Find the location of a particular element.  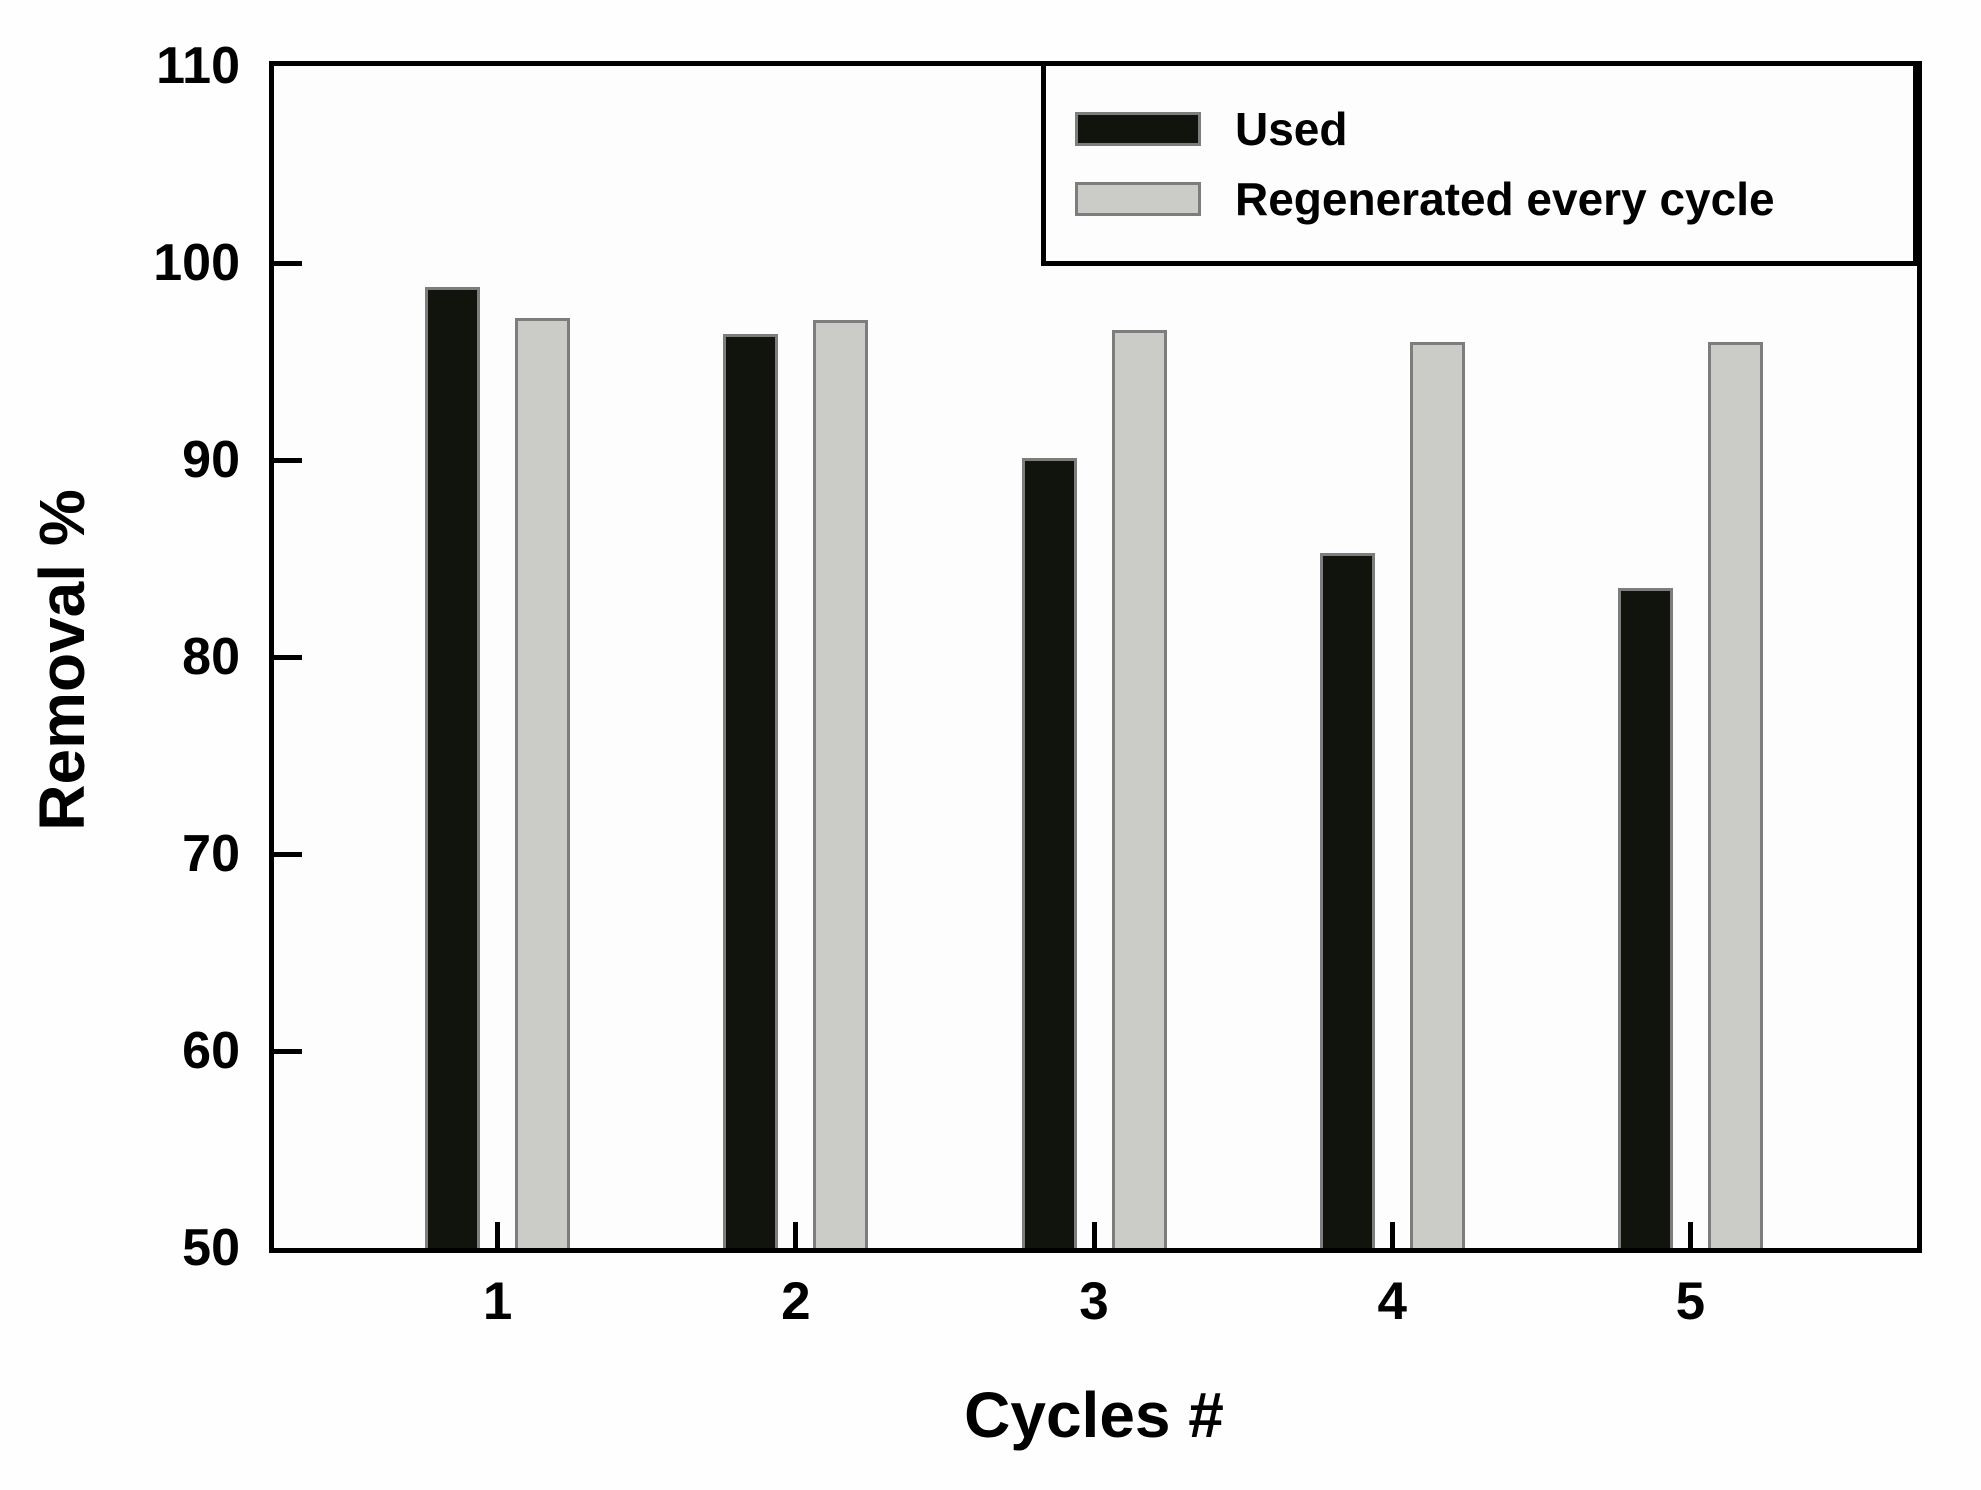

y-axis-tick-label-110: 110 is located at coordinates (198, 66).